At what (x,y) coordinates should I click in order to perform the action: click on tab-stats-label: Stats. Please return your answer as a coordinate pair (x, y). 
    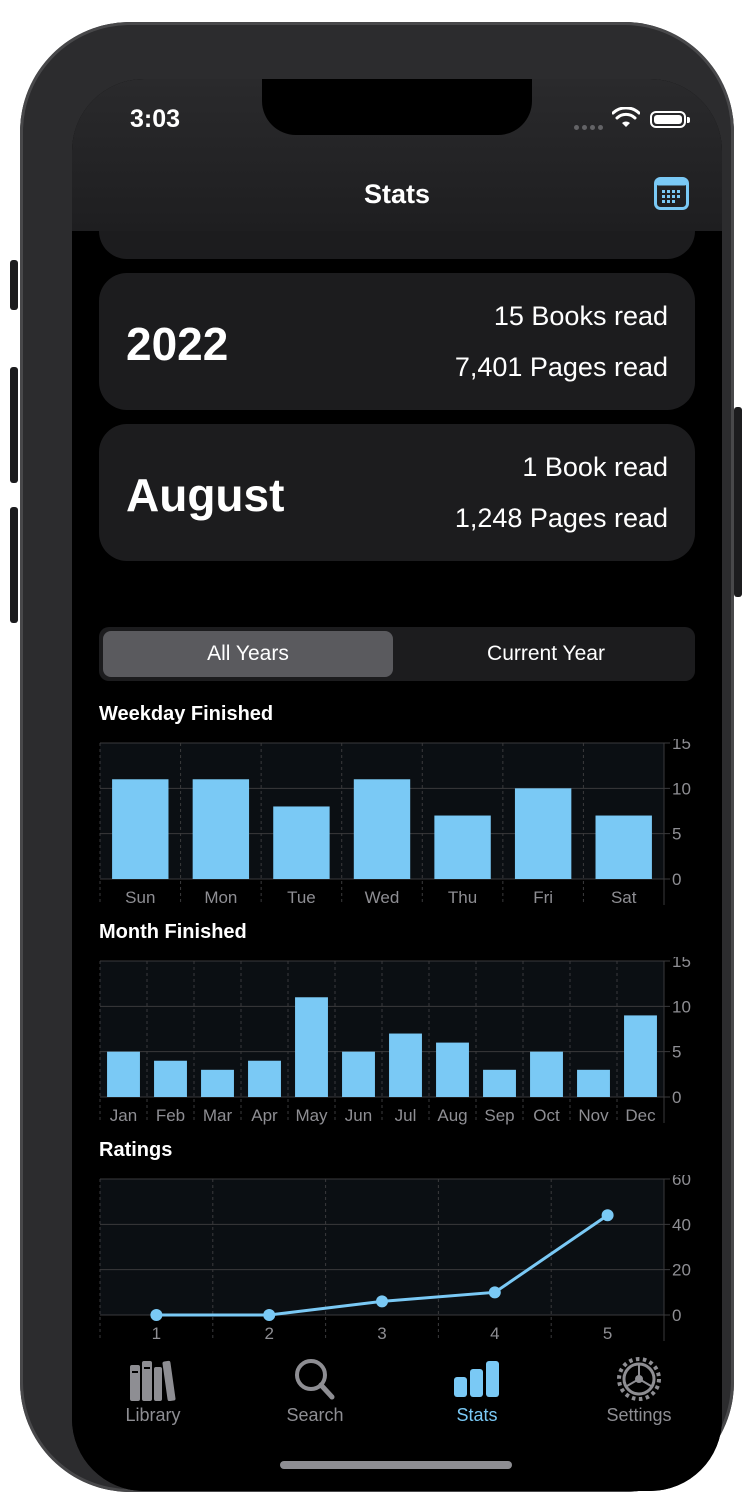
    Looking at the image, I should click on (477, 1415).